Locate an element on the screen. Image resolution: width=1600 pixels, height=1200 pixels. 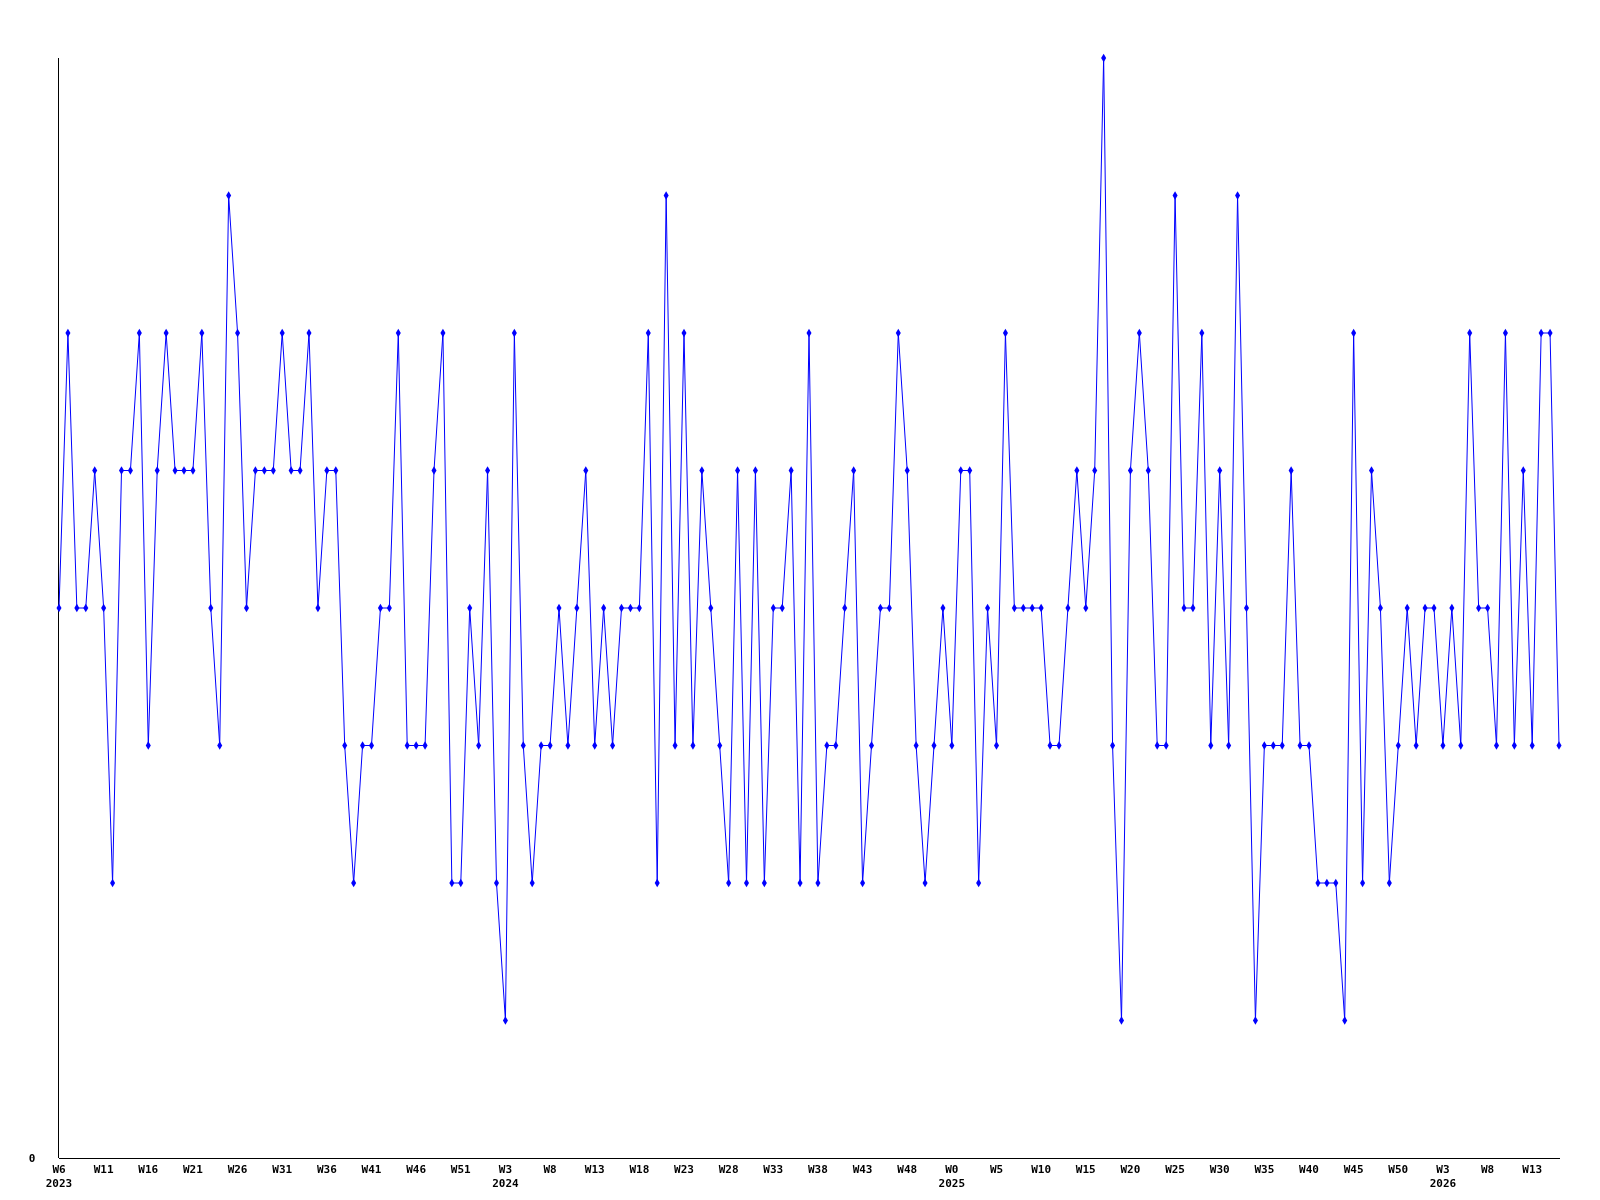
x-tick-label: W33 is located at coordinates (773, 1169).